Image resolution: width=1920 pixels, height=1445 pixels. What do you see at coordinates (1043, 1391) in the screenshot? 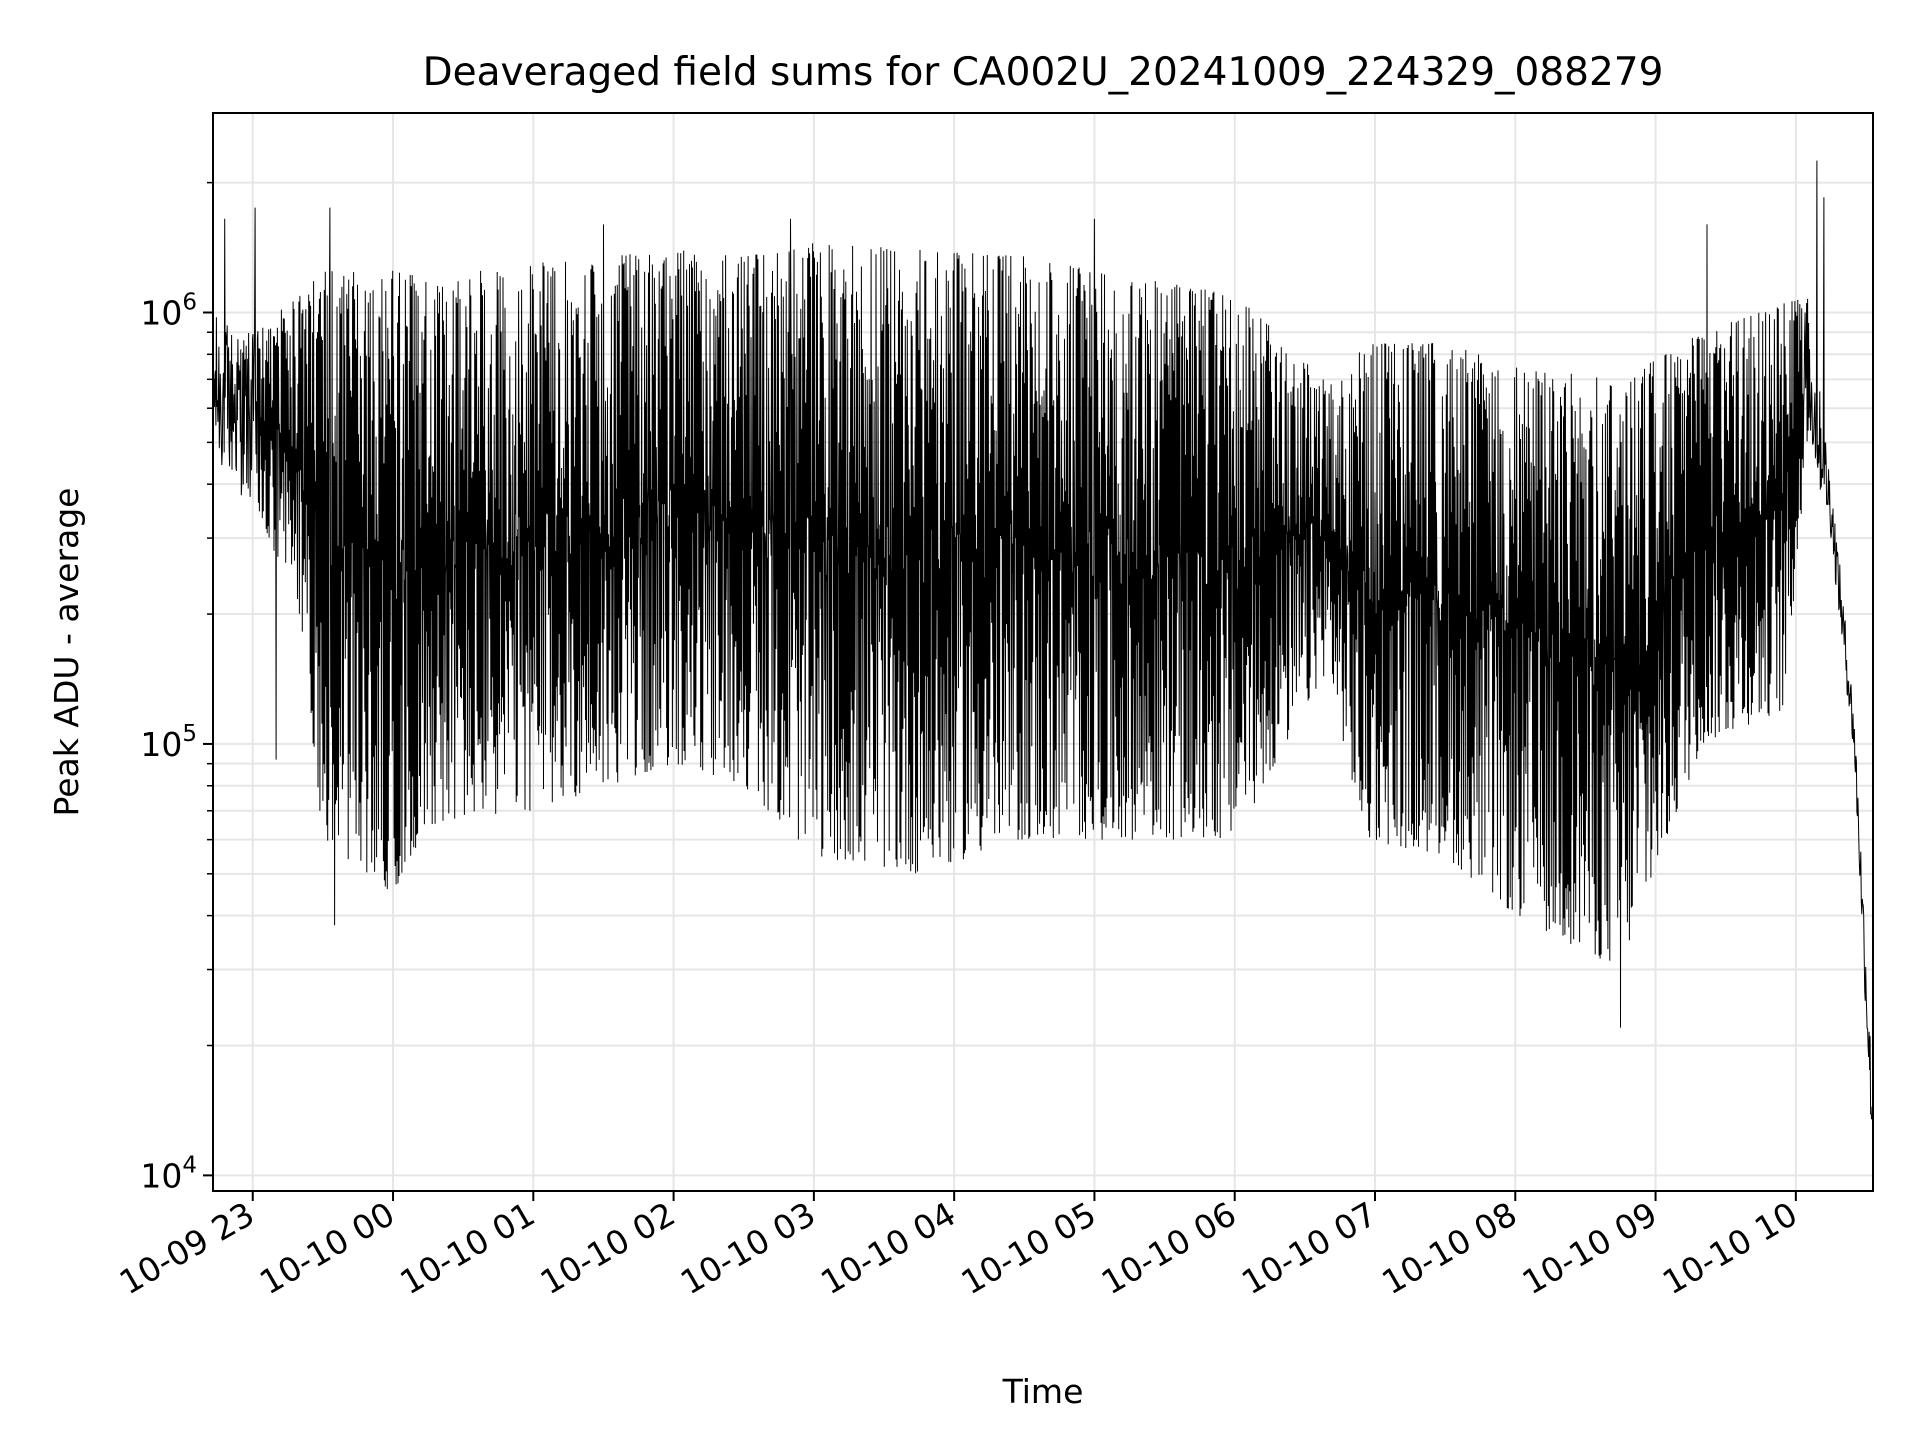
I see `x-axis-label: Time` at bounding box center [1043, 1391].